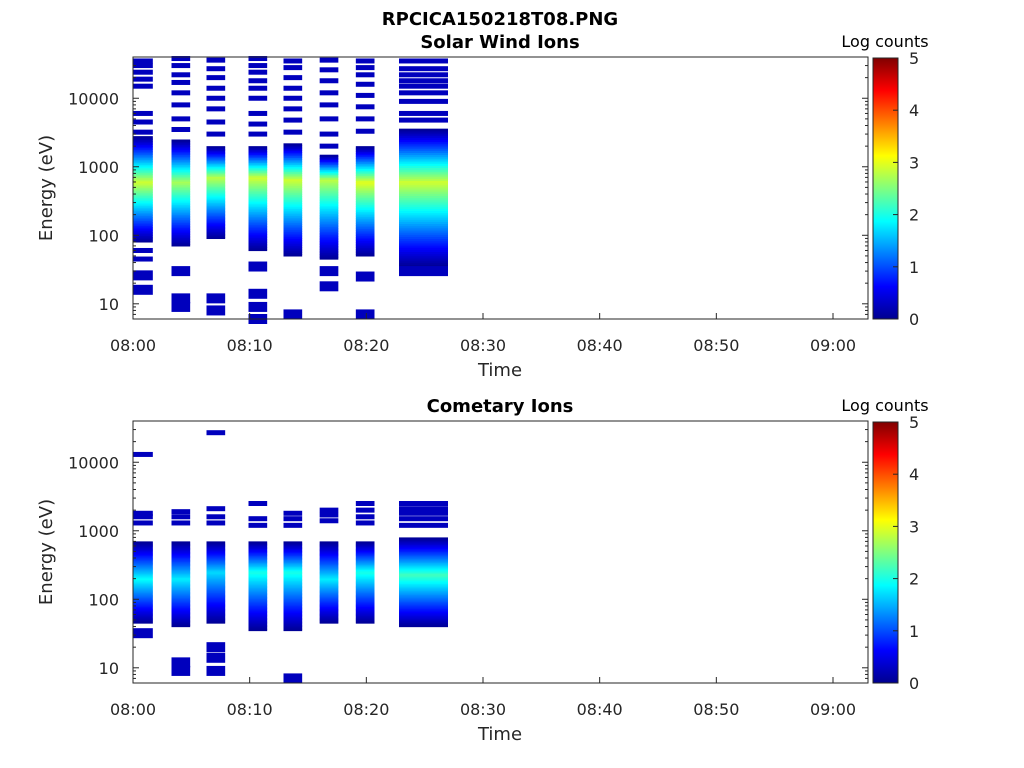 The image size is (1024, 768). Describe the element at coordinates (46, 552) in the screenshot. I see `y-axis-label: Energy (eV)` at that location.